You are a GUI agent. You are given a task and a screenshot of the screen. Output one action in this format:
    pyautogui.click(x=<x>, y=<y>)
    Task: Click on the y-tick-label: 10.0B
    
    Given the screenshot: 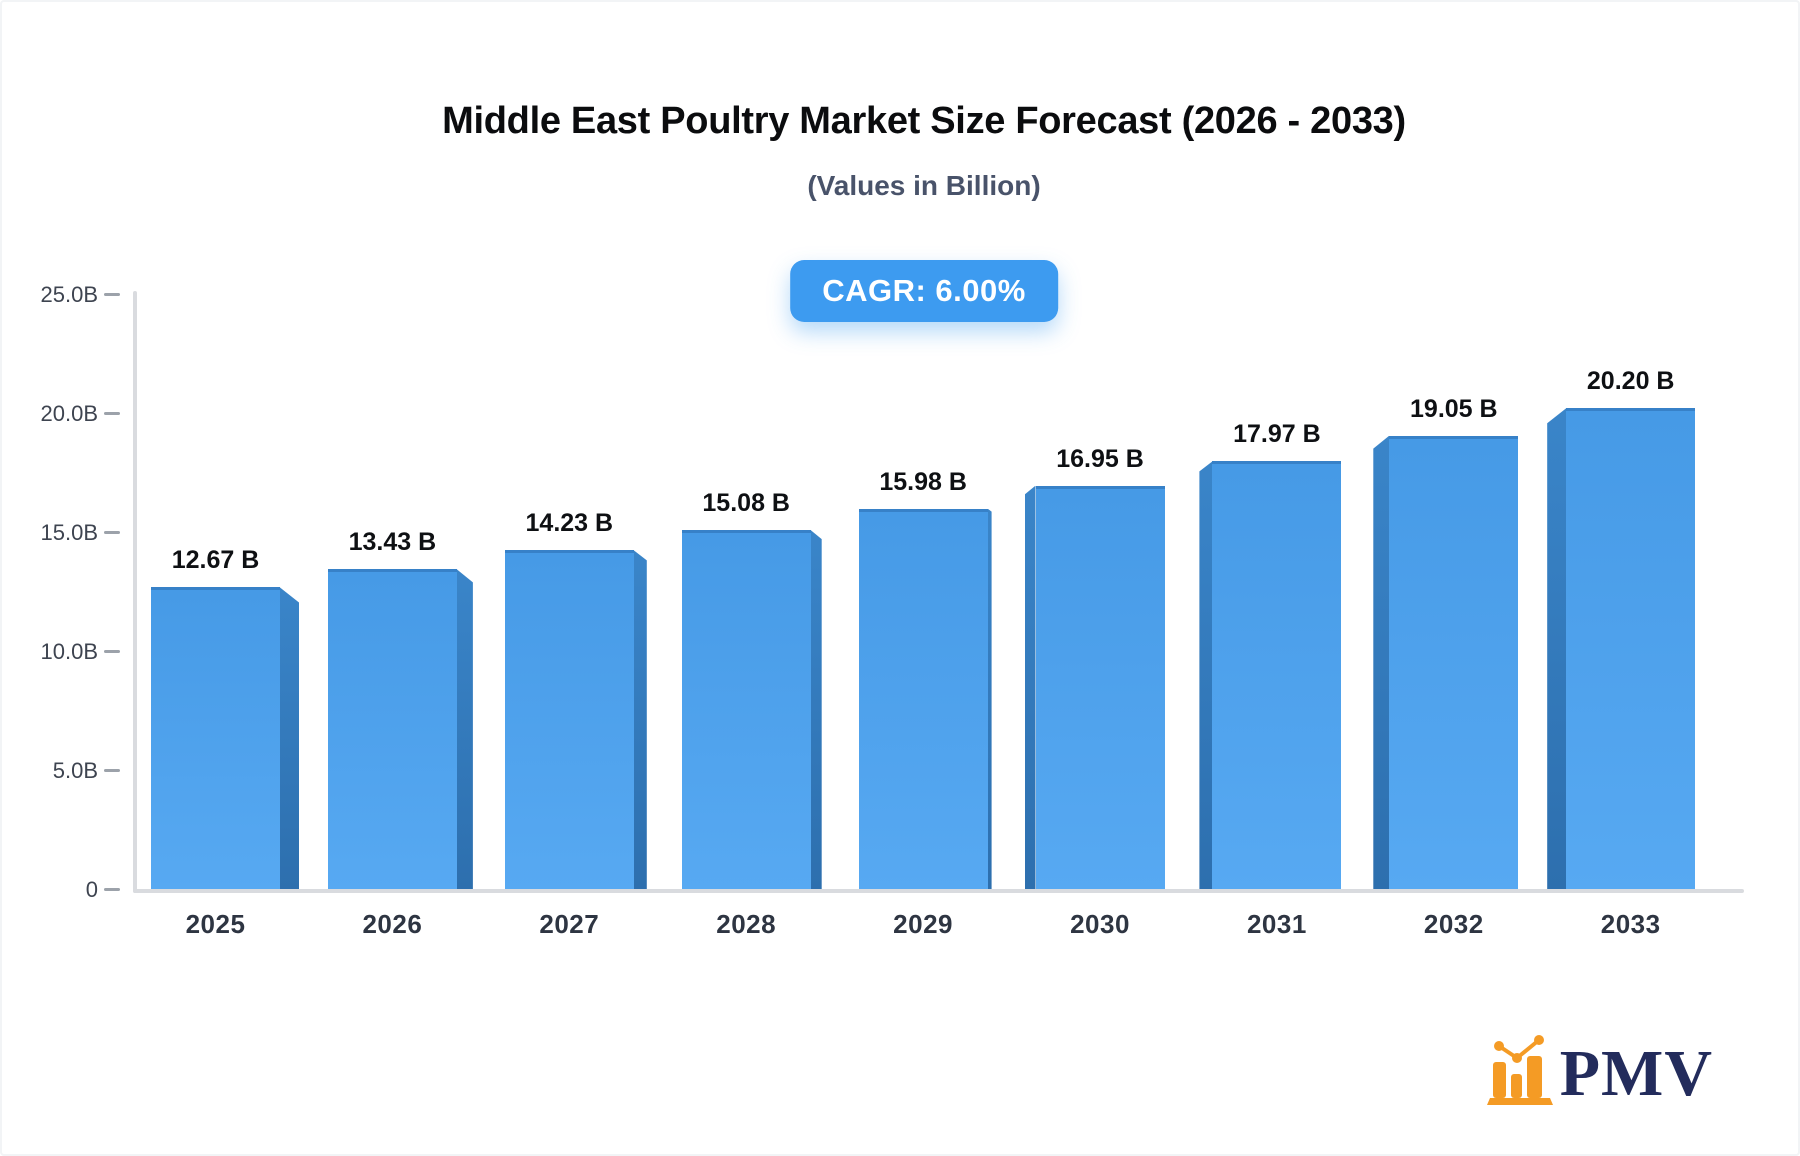 What is the action you would take?
    pyautogui.click(x=69, y=651)
    